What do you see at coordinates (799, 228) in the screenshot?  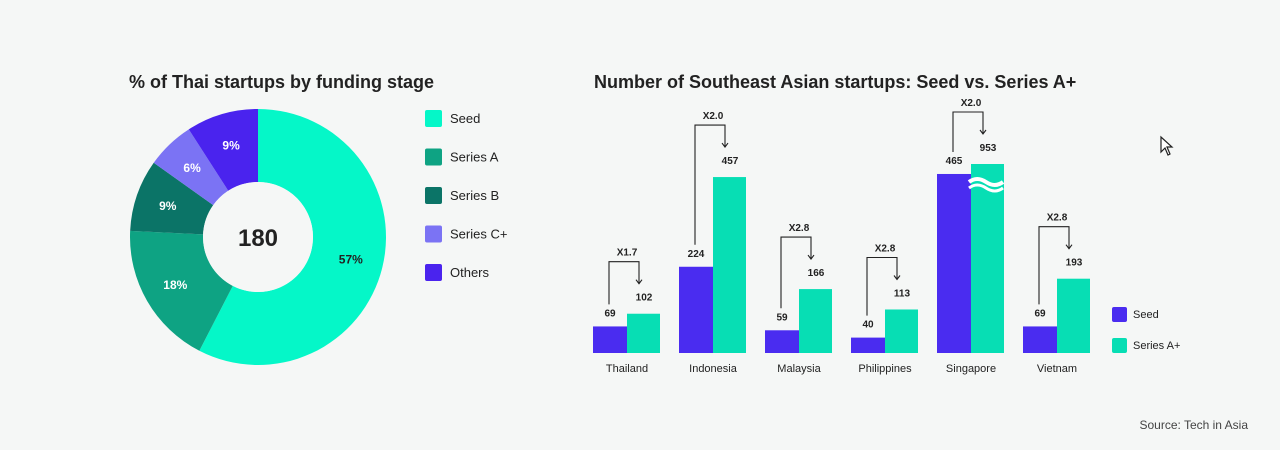 I see `multiplier-label-malaysia: X2.8` at bounding box center [799, 228].